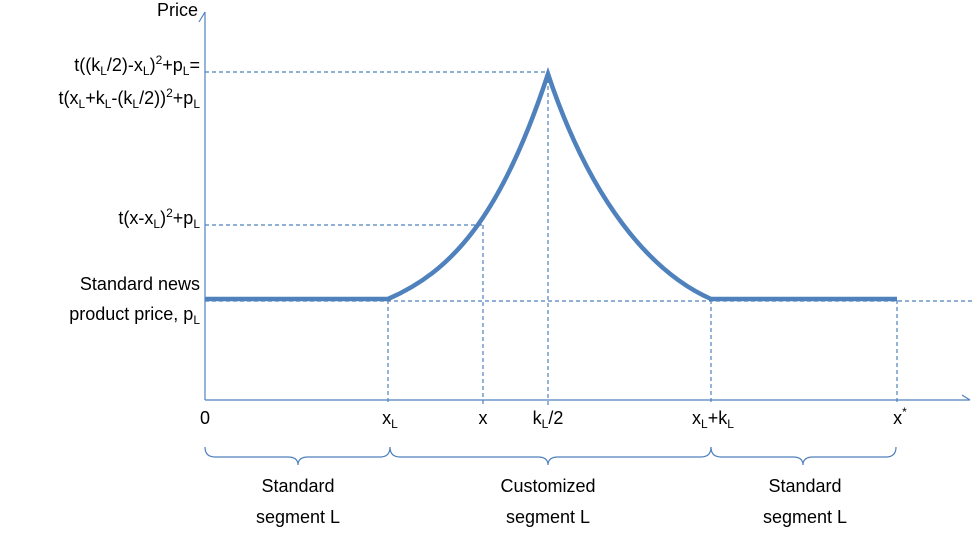  I want to click on x-axis-arrow, so click(966, 397).